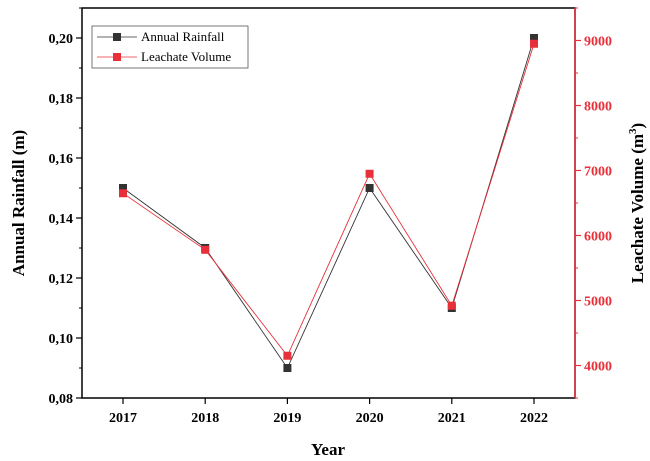  What do you see at coordinates (534, 418) in the screenshot?
I see `x-tick-label: 2022` at bounding box center [534, 418].